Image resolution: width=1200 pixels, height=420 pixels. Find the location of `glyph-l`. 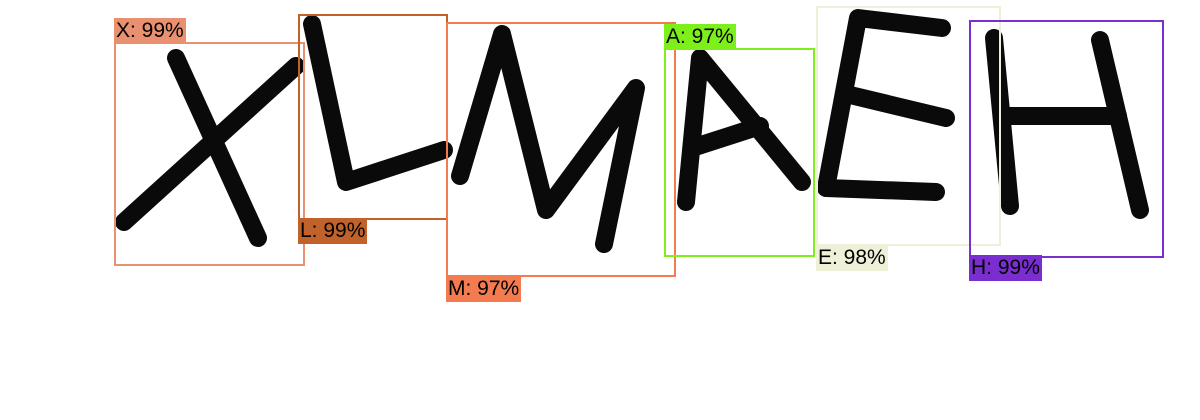

glyph-l is located at coordinates (378, 103).